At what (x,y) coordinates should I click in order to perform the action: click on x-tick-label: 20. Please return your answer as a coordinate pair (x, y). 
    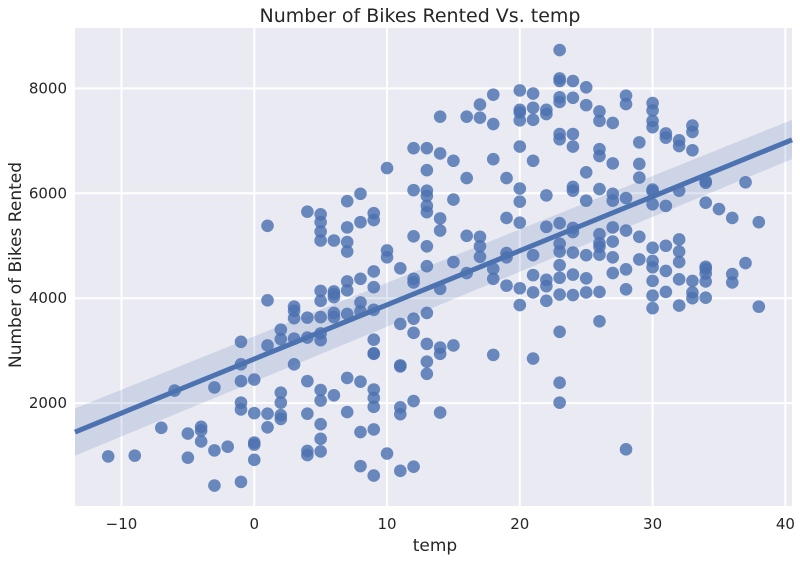
    Looking at the image, I should click on (519, 524).